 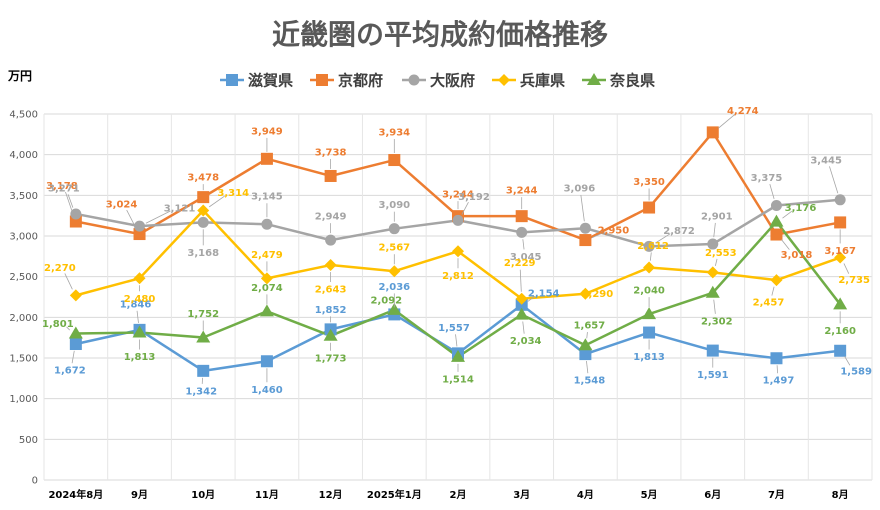 What do you see at coordinates (520, 263) in the screenshot?
I see `data-label: 2,229` at bounding box center [520, 263].